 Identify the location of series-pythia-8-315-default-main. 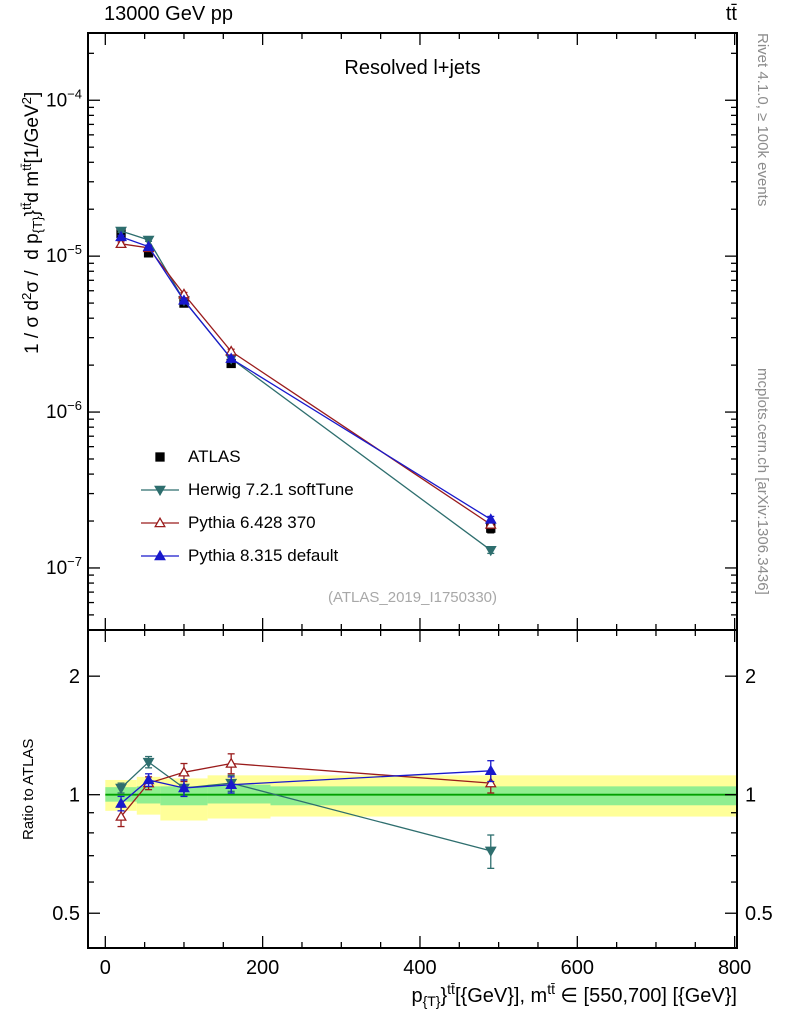
(306, 377).